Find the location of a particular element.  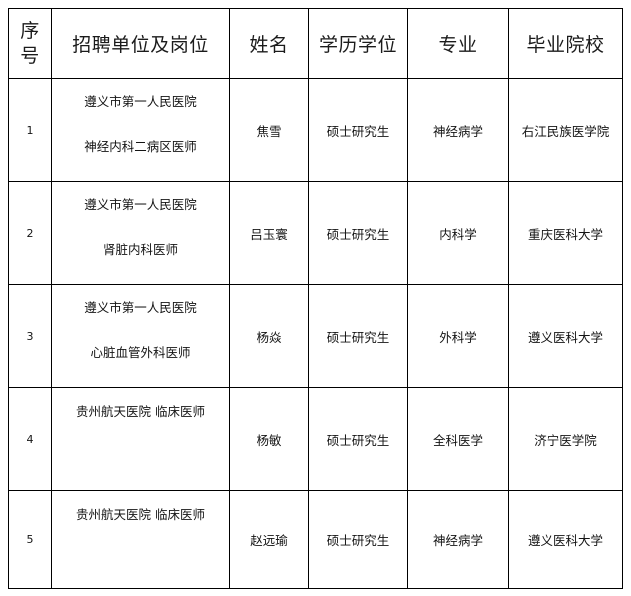

row-name: 杨敏 is located at coordinates (269, 439).